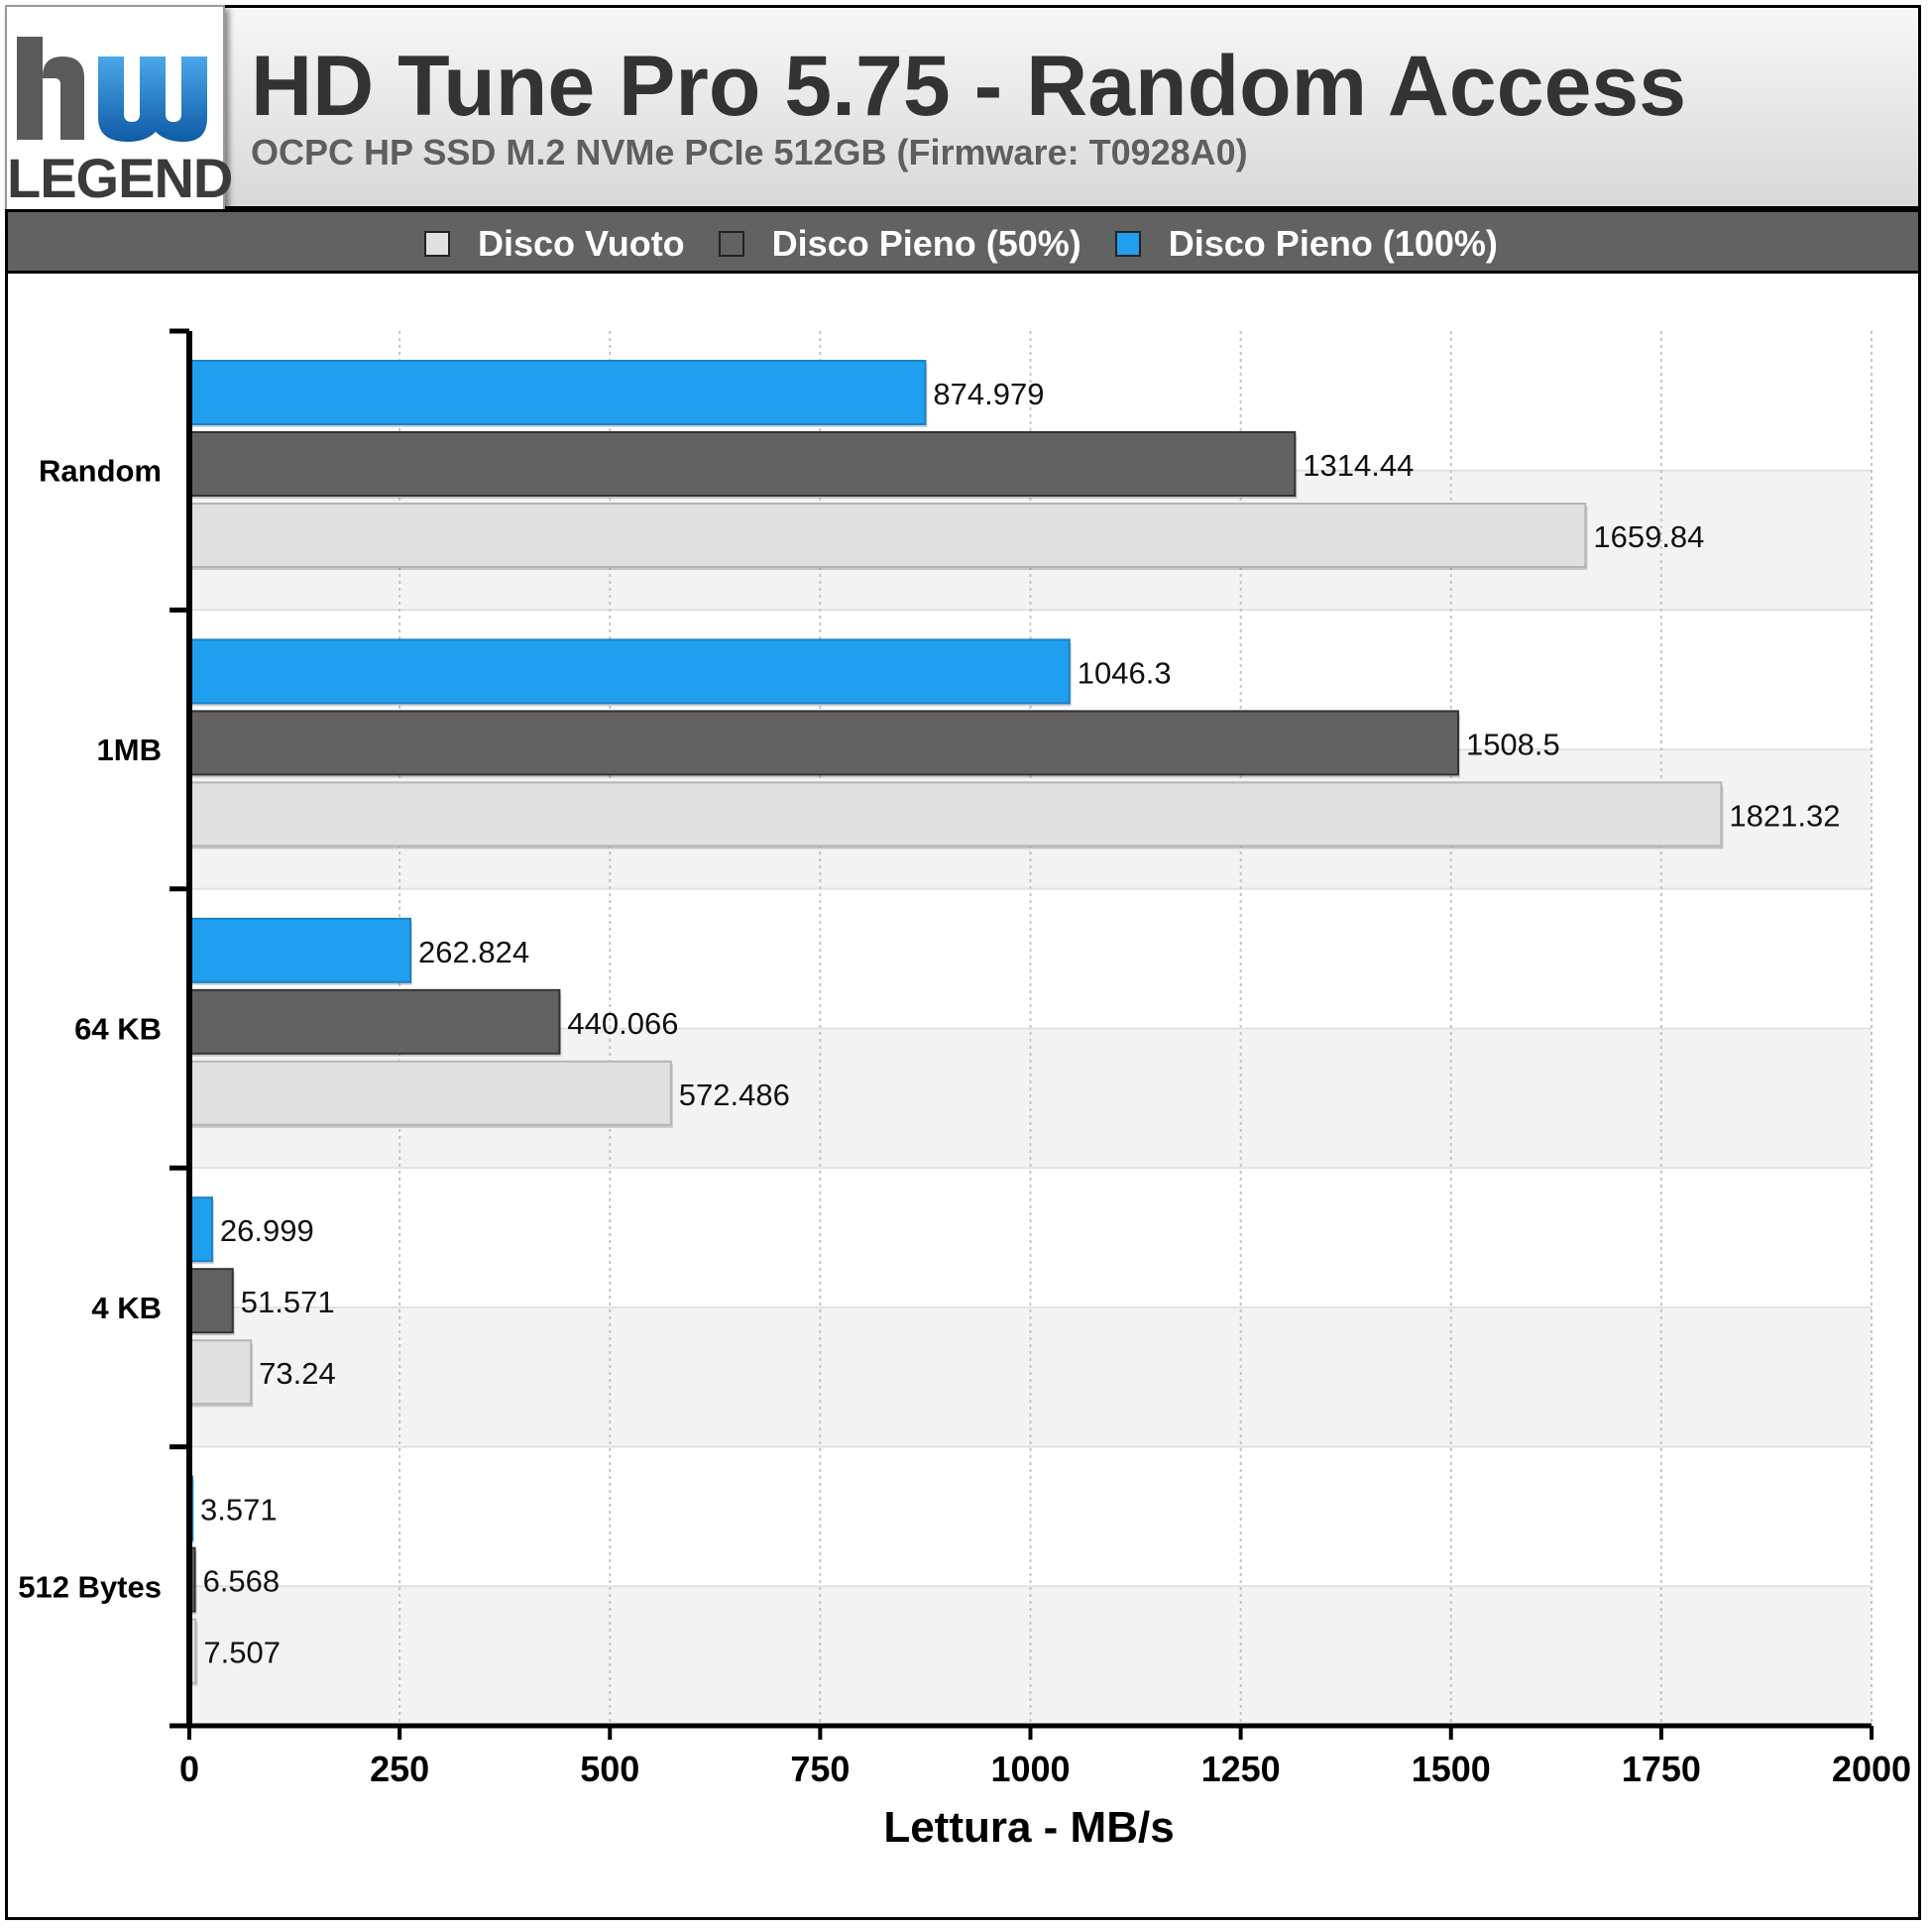 Image resolution: width=1932 pixels, height=1928 pixels. Describe the element at coordinates (820, 1769) in the screenshot. I see `x-tick-label: 750` at that location.